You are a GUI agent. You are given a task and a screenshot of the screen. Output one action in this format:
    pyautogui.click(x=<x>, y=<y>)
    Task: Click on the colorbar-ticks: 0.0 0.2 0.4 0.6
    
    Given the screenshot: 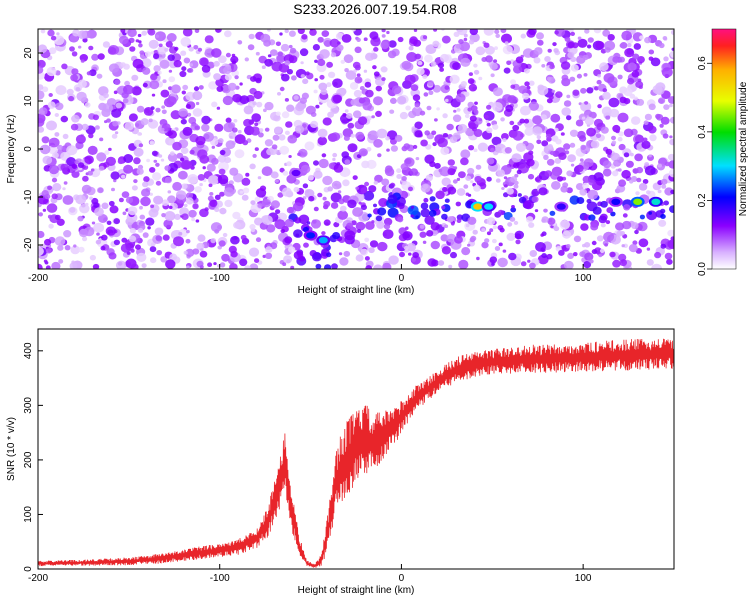 What is the action you would take?
    pyautogui.click(x=704, y=166)
    